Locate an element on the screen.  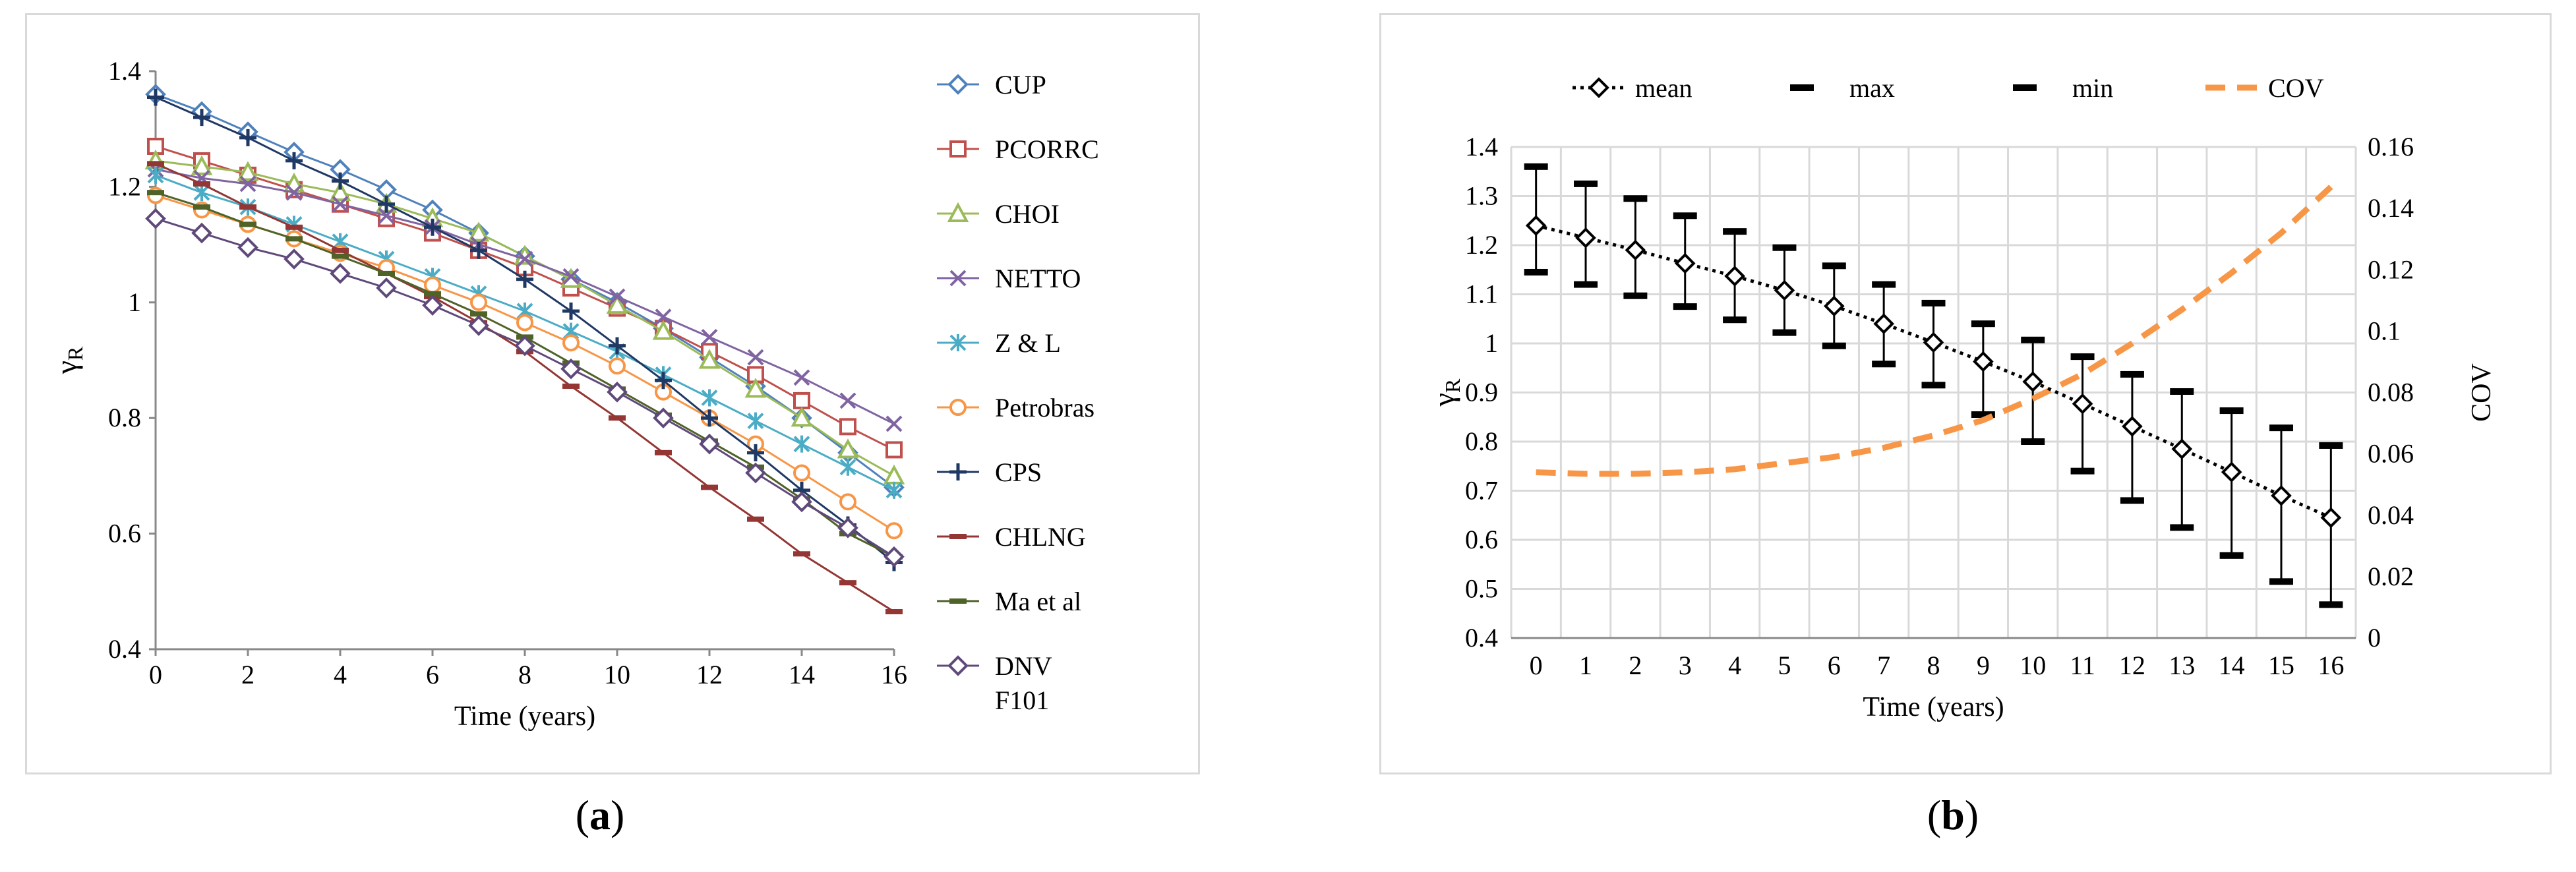
y2-tick-label-b: 0 is located at coordinates (2374, 638).